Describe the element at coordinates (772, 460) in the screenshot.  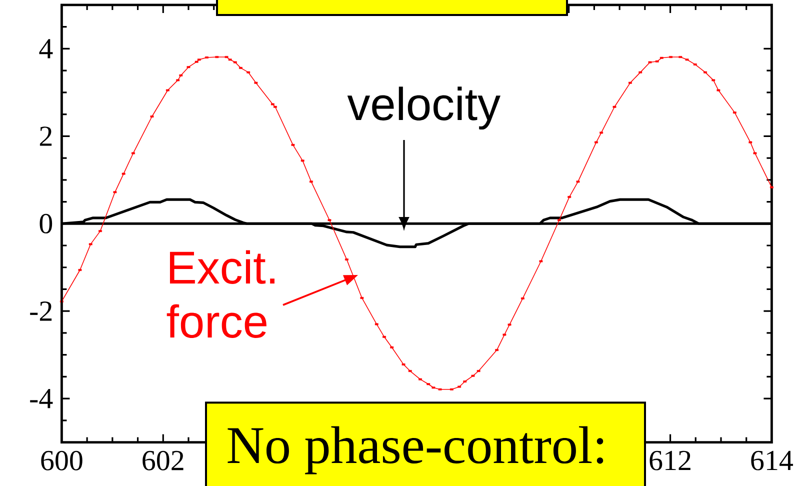
I see `x-tick-label: 614` at that location.